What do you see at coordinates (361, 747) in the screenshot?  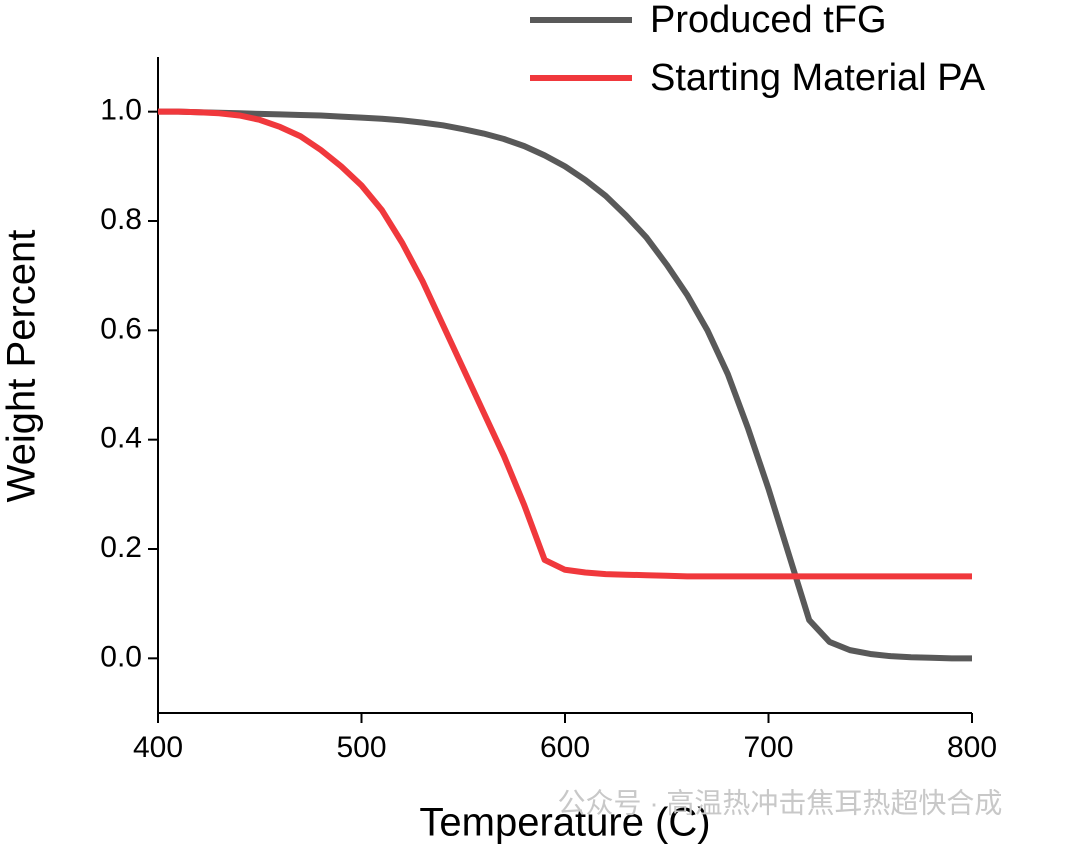 I see `x-tick-label: 500` at bounding box center [361, 747].